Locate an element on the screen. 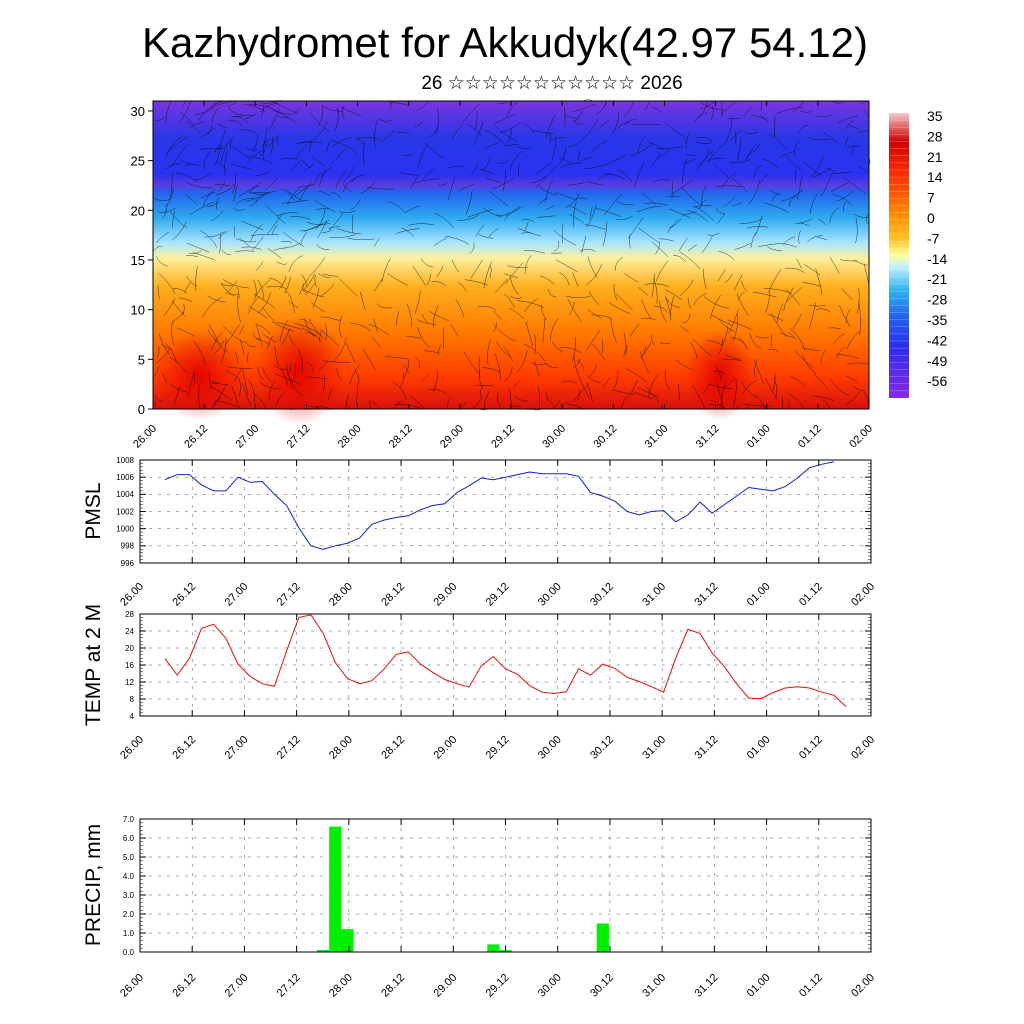  x-tick-label: 01.12 is located at coordinates (811, 986).